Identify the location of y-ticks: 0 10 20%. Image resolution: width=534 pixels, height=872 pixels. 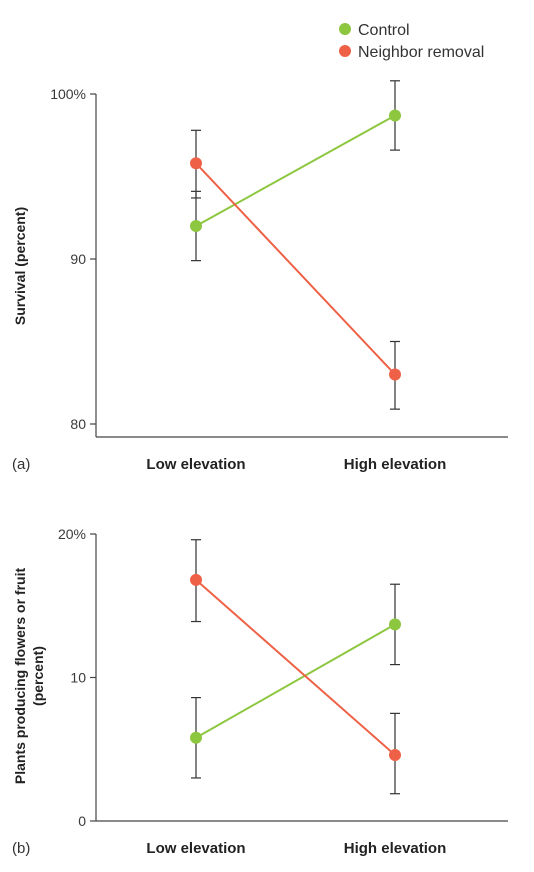
(77, 677).